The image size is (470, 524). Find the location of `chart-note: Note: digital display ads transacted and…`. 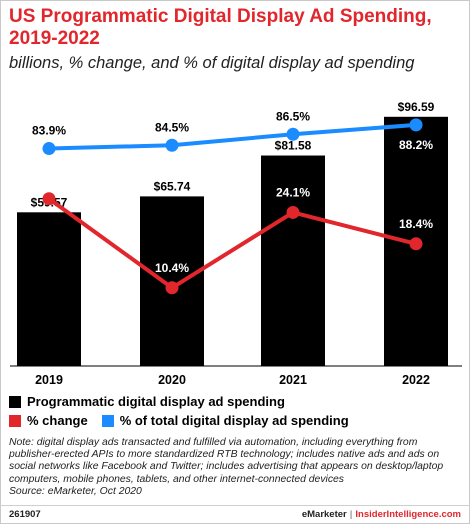

chart-note: Note: digital display ads transacted and… is located at coordinates (236, 467).